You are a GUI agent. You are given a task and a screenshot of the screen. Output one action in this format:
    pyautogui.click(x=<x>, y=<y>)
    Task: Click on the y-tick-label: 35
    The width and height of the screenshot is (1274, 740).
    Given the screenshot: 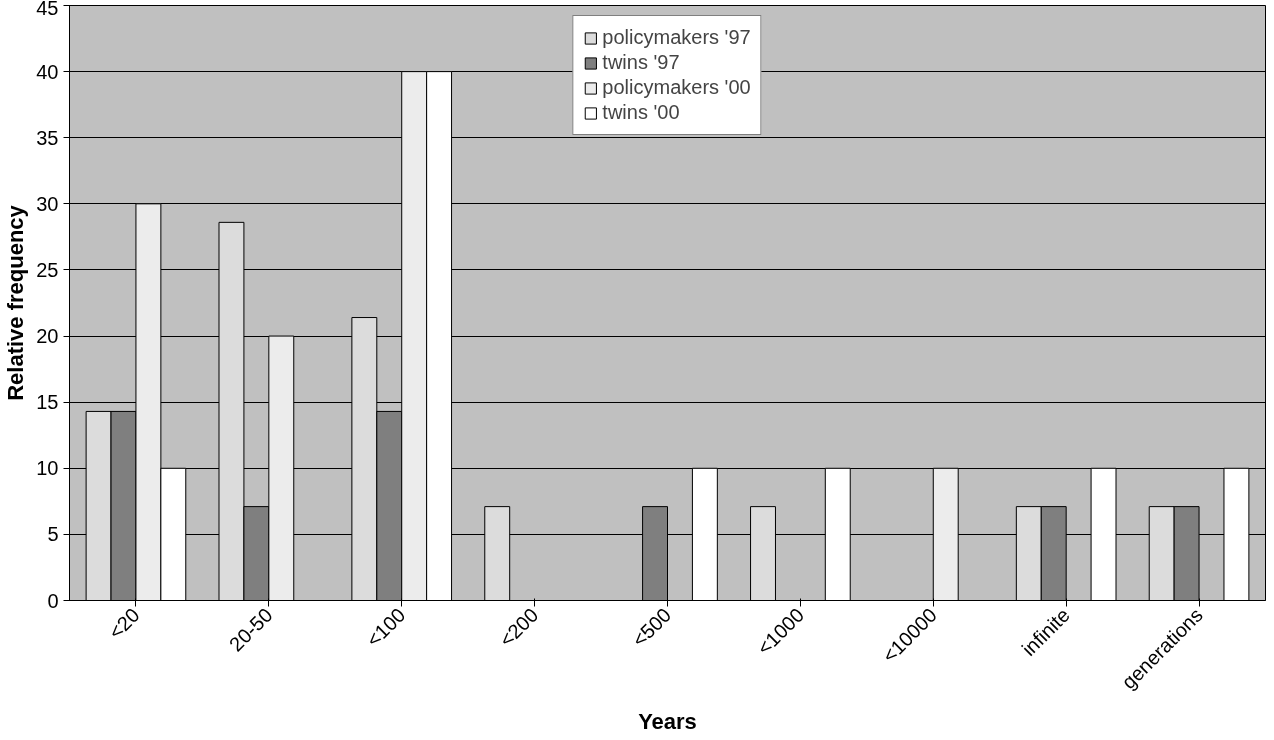 What is the action you would take?
    pyautogui.click(x=47, y=137)
    